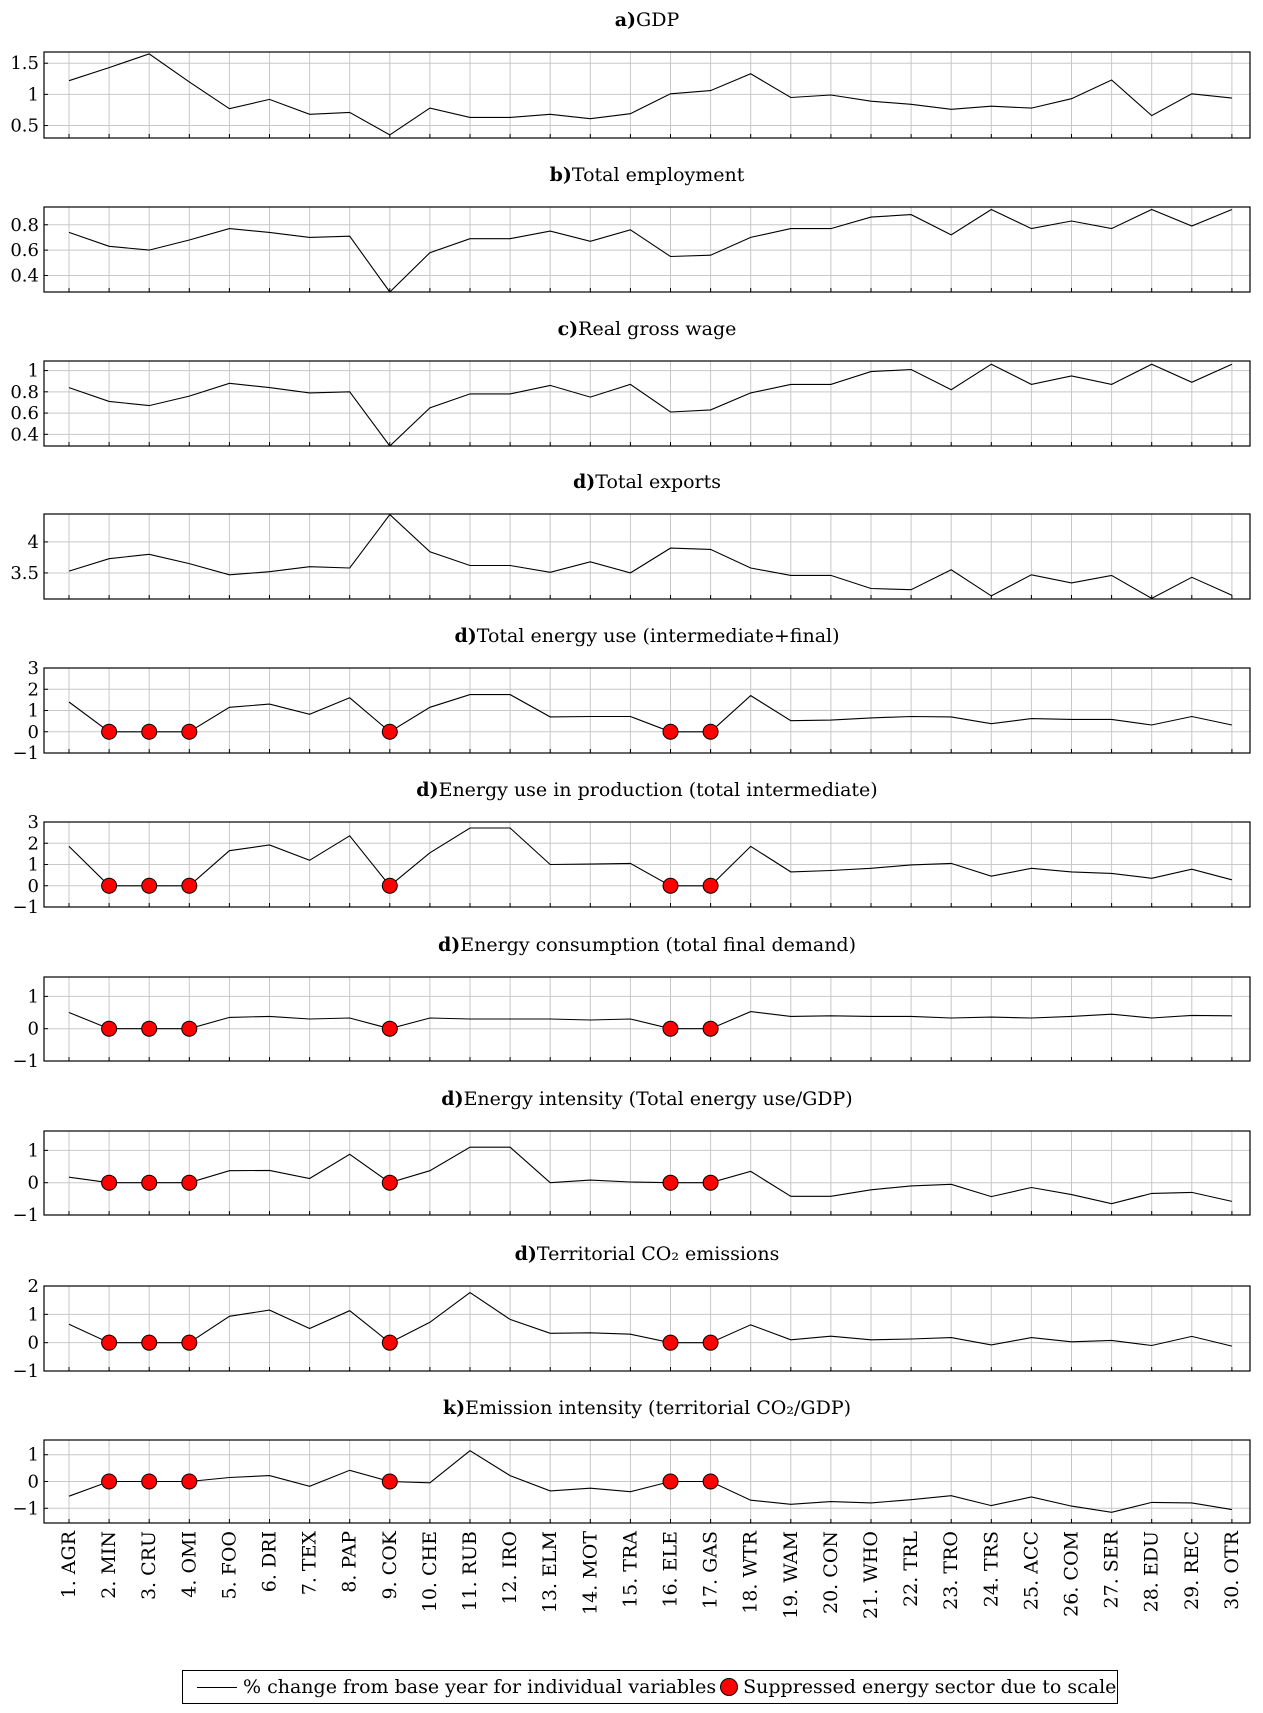 This screenshot has width=1263, height=1713. I want to click on panel-title-text: Energy consumption (total final demand), so click(658, 945).